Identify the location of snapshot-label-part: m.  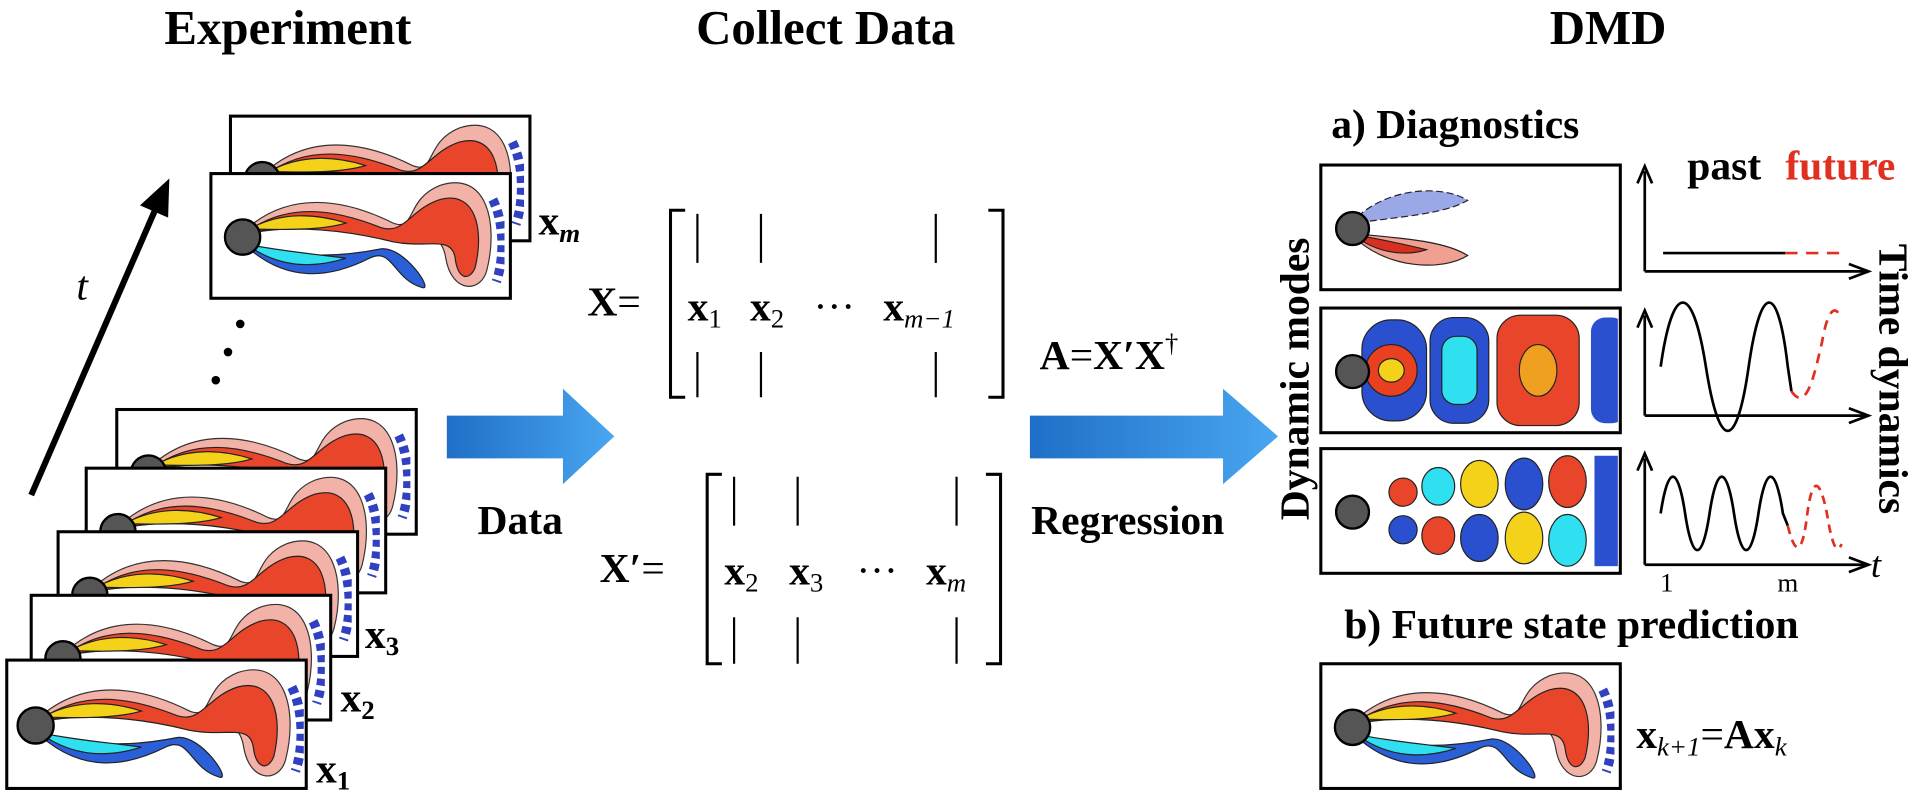
(569, 233).